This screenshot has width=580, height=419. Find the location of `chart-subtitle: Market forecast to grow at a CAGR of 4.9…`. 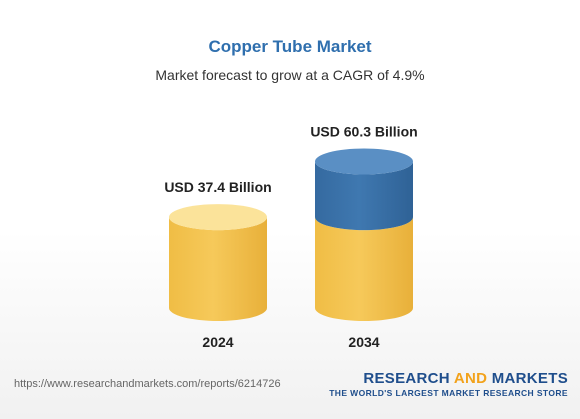

chart-subtitle: Market forecast to grow at a CAGR of 4.9… is located at coordinates (290, 75).